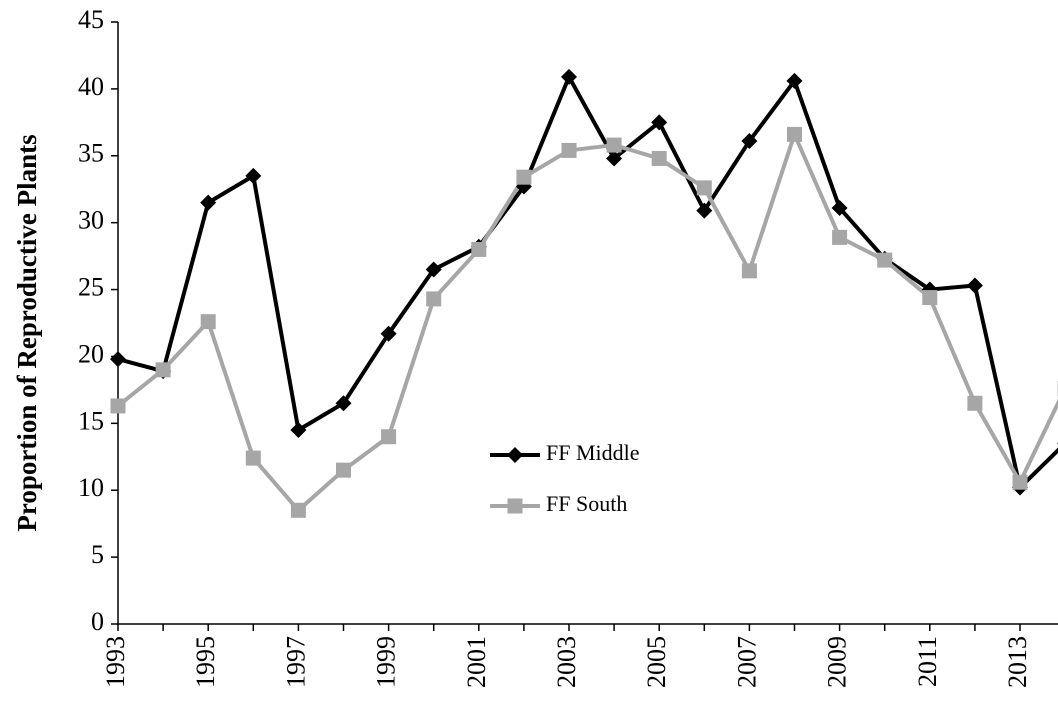 The width and height of the screenshot is (1058, 711). Describe the element at coordinates (566, 662) in the screenshot. I see `x-tick-label: 2003` at that location.